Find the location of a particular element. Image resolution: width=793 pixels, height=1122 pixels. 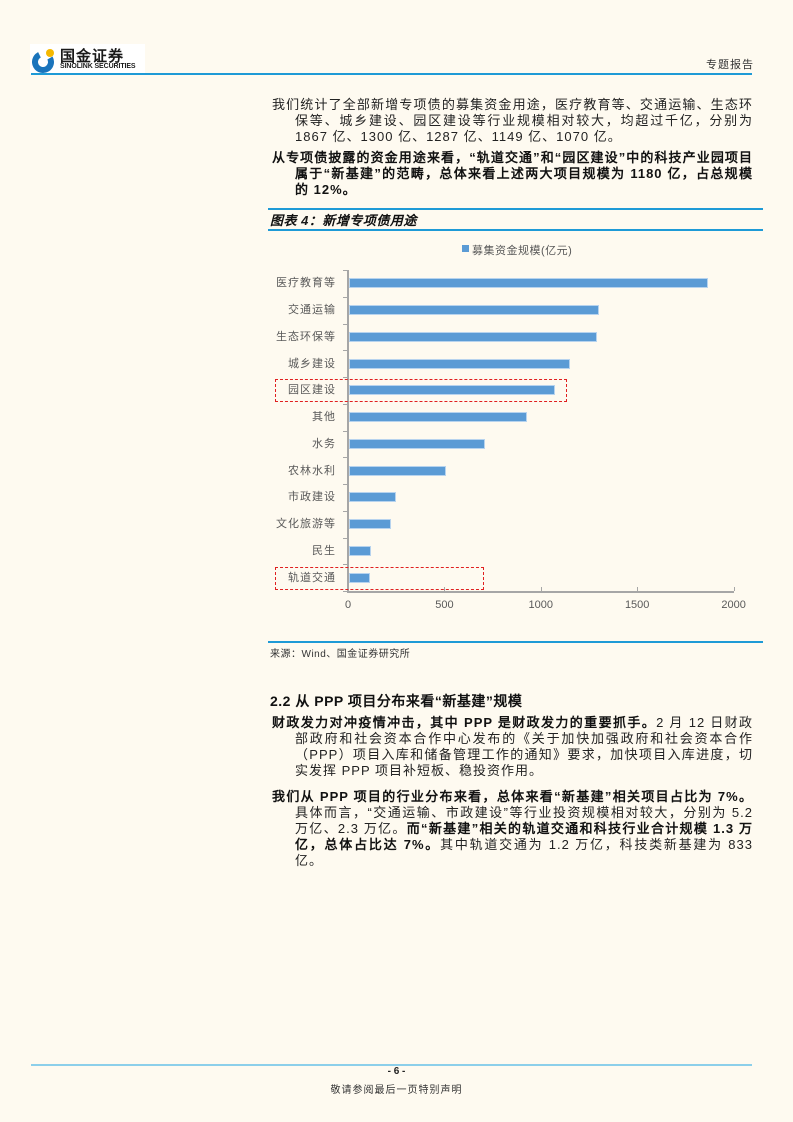

paragraph-lead-sentence: 我们从 PPP 项目的行业分布来看，总体来看“新基建”相关项目占比为 7%。 is located at coordinates (512, 796).